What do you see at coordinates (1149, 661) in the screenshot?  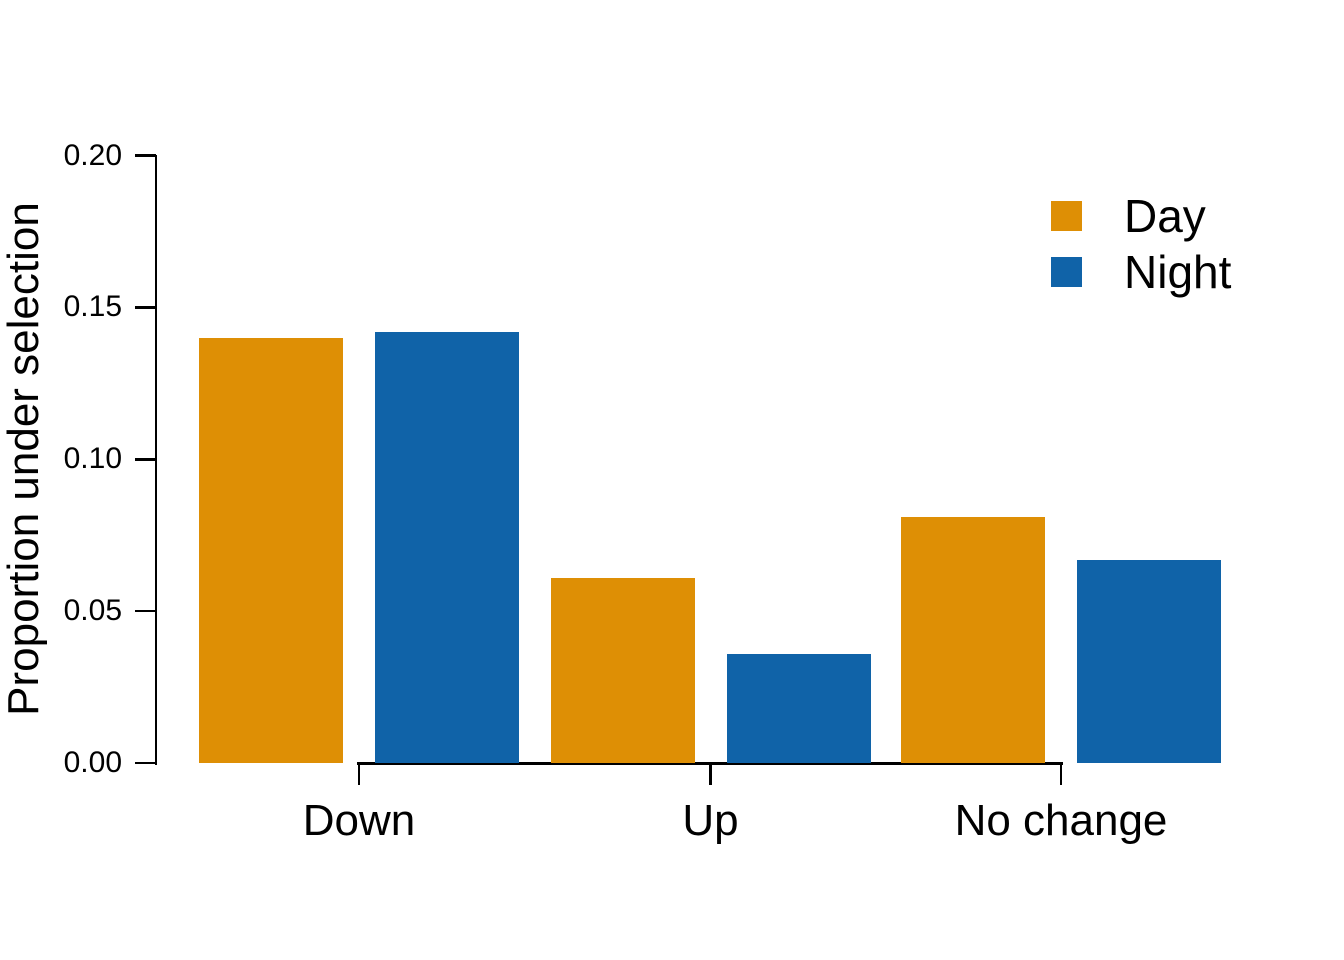 I see `bar-night-no-change` at bounding box center [1149, 661].